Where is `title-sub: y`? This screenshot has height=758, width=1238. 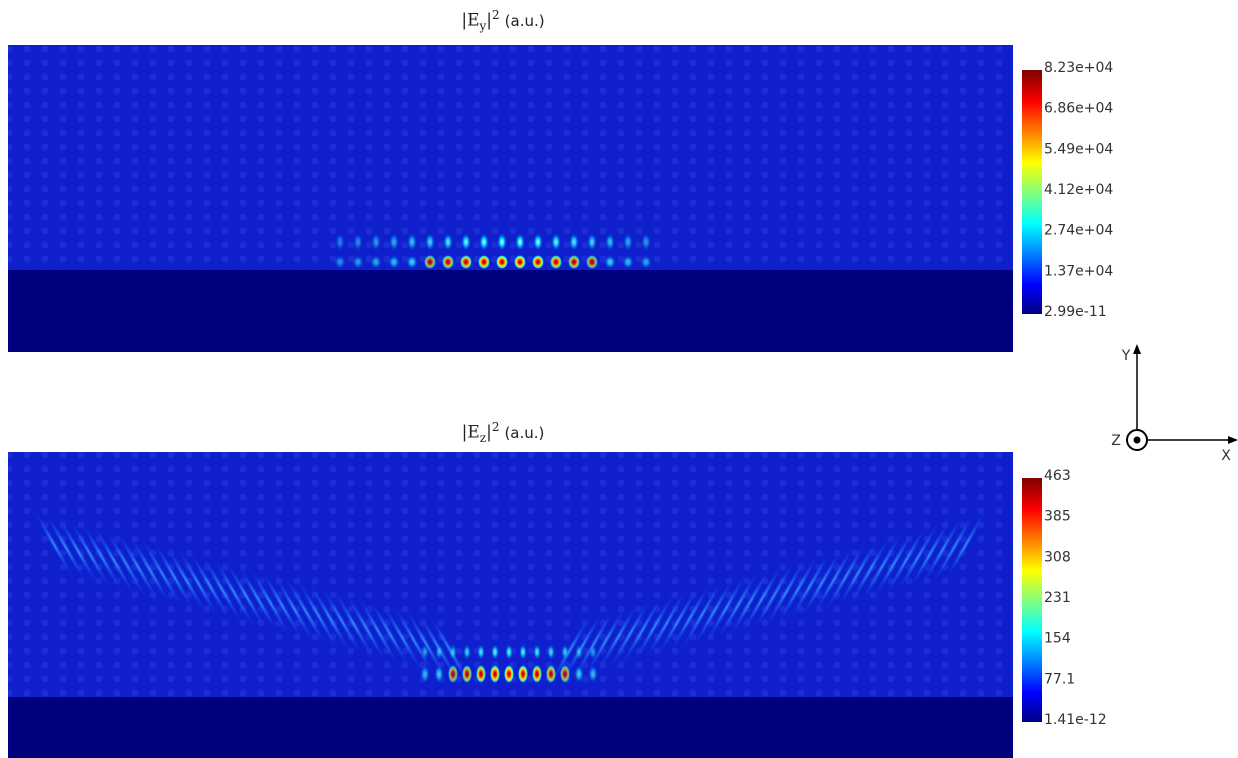
title-sub: y is located at coordinates (483, 26).